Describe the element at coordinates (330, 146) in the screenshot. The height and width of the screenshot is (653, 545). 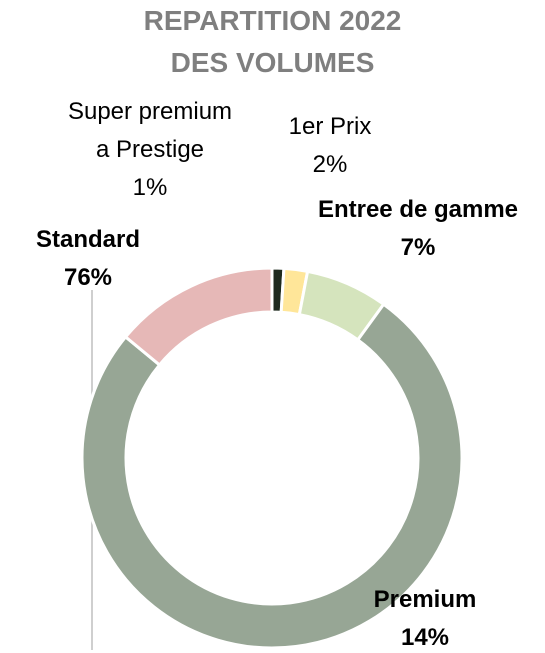
I see `data-label: 1er Prix 2%` at that location.